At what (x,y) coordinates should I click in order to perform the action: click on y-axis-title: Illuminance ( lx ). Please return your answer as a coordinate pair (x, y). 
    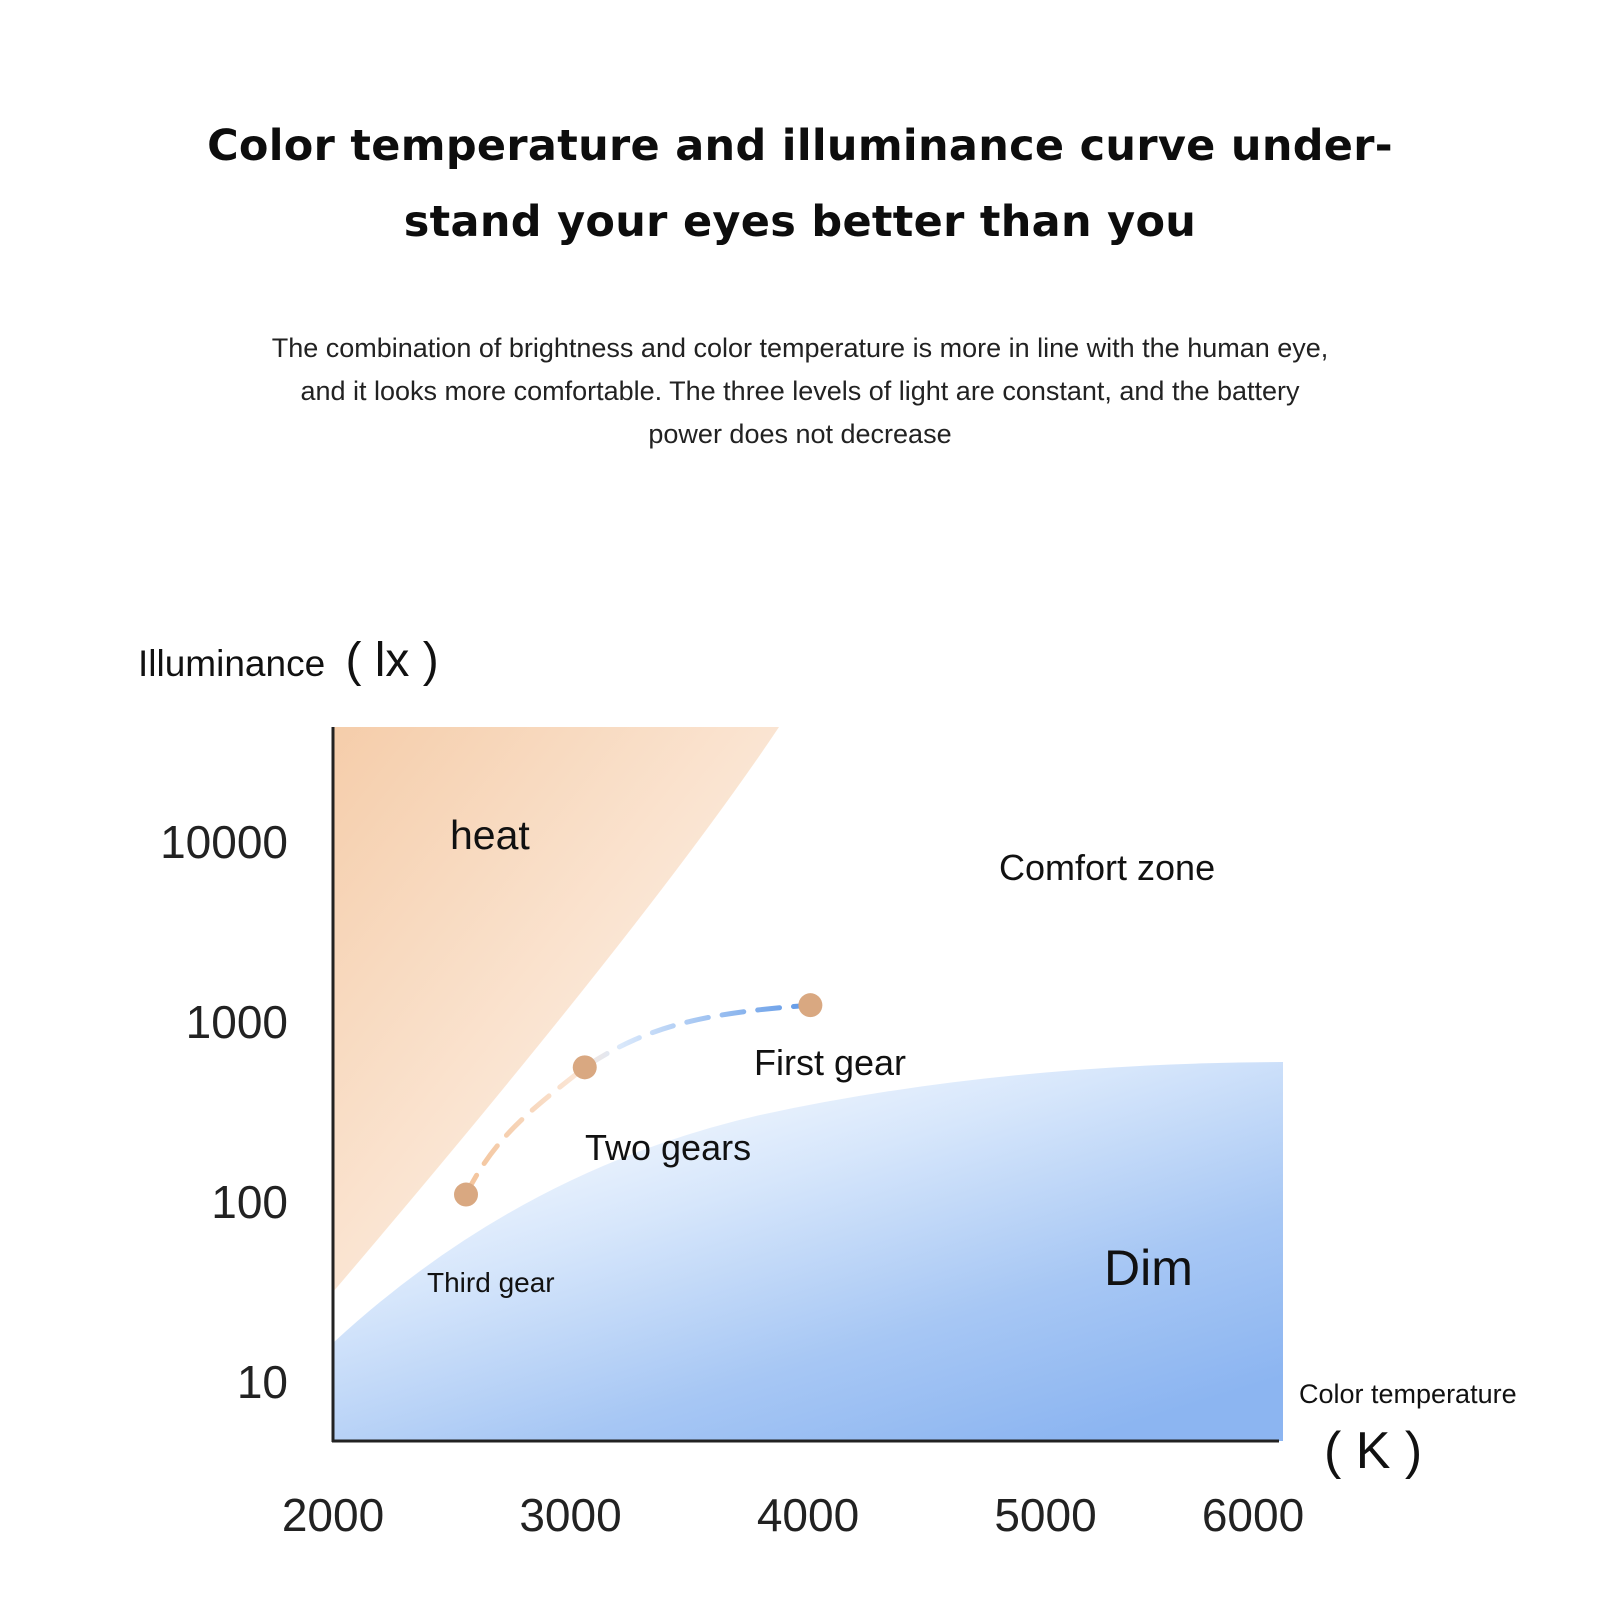
    Looking at the image, I should click on (288, 660).